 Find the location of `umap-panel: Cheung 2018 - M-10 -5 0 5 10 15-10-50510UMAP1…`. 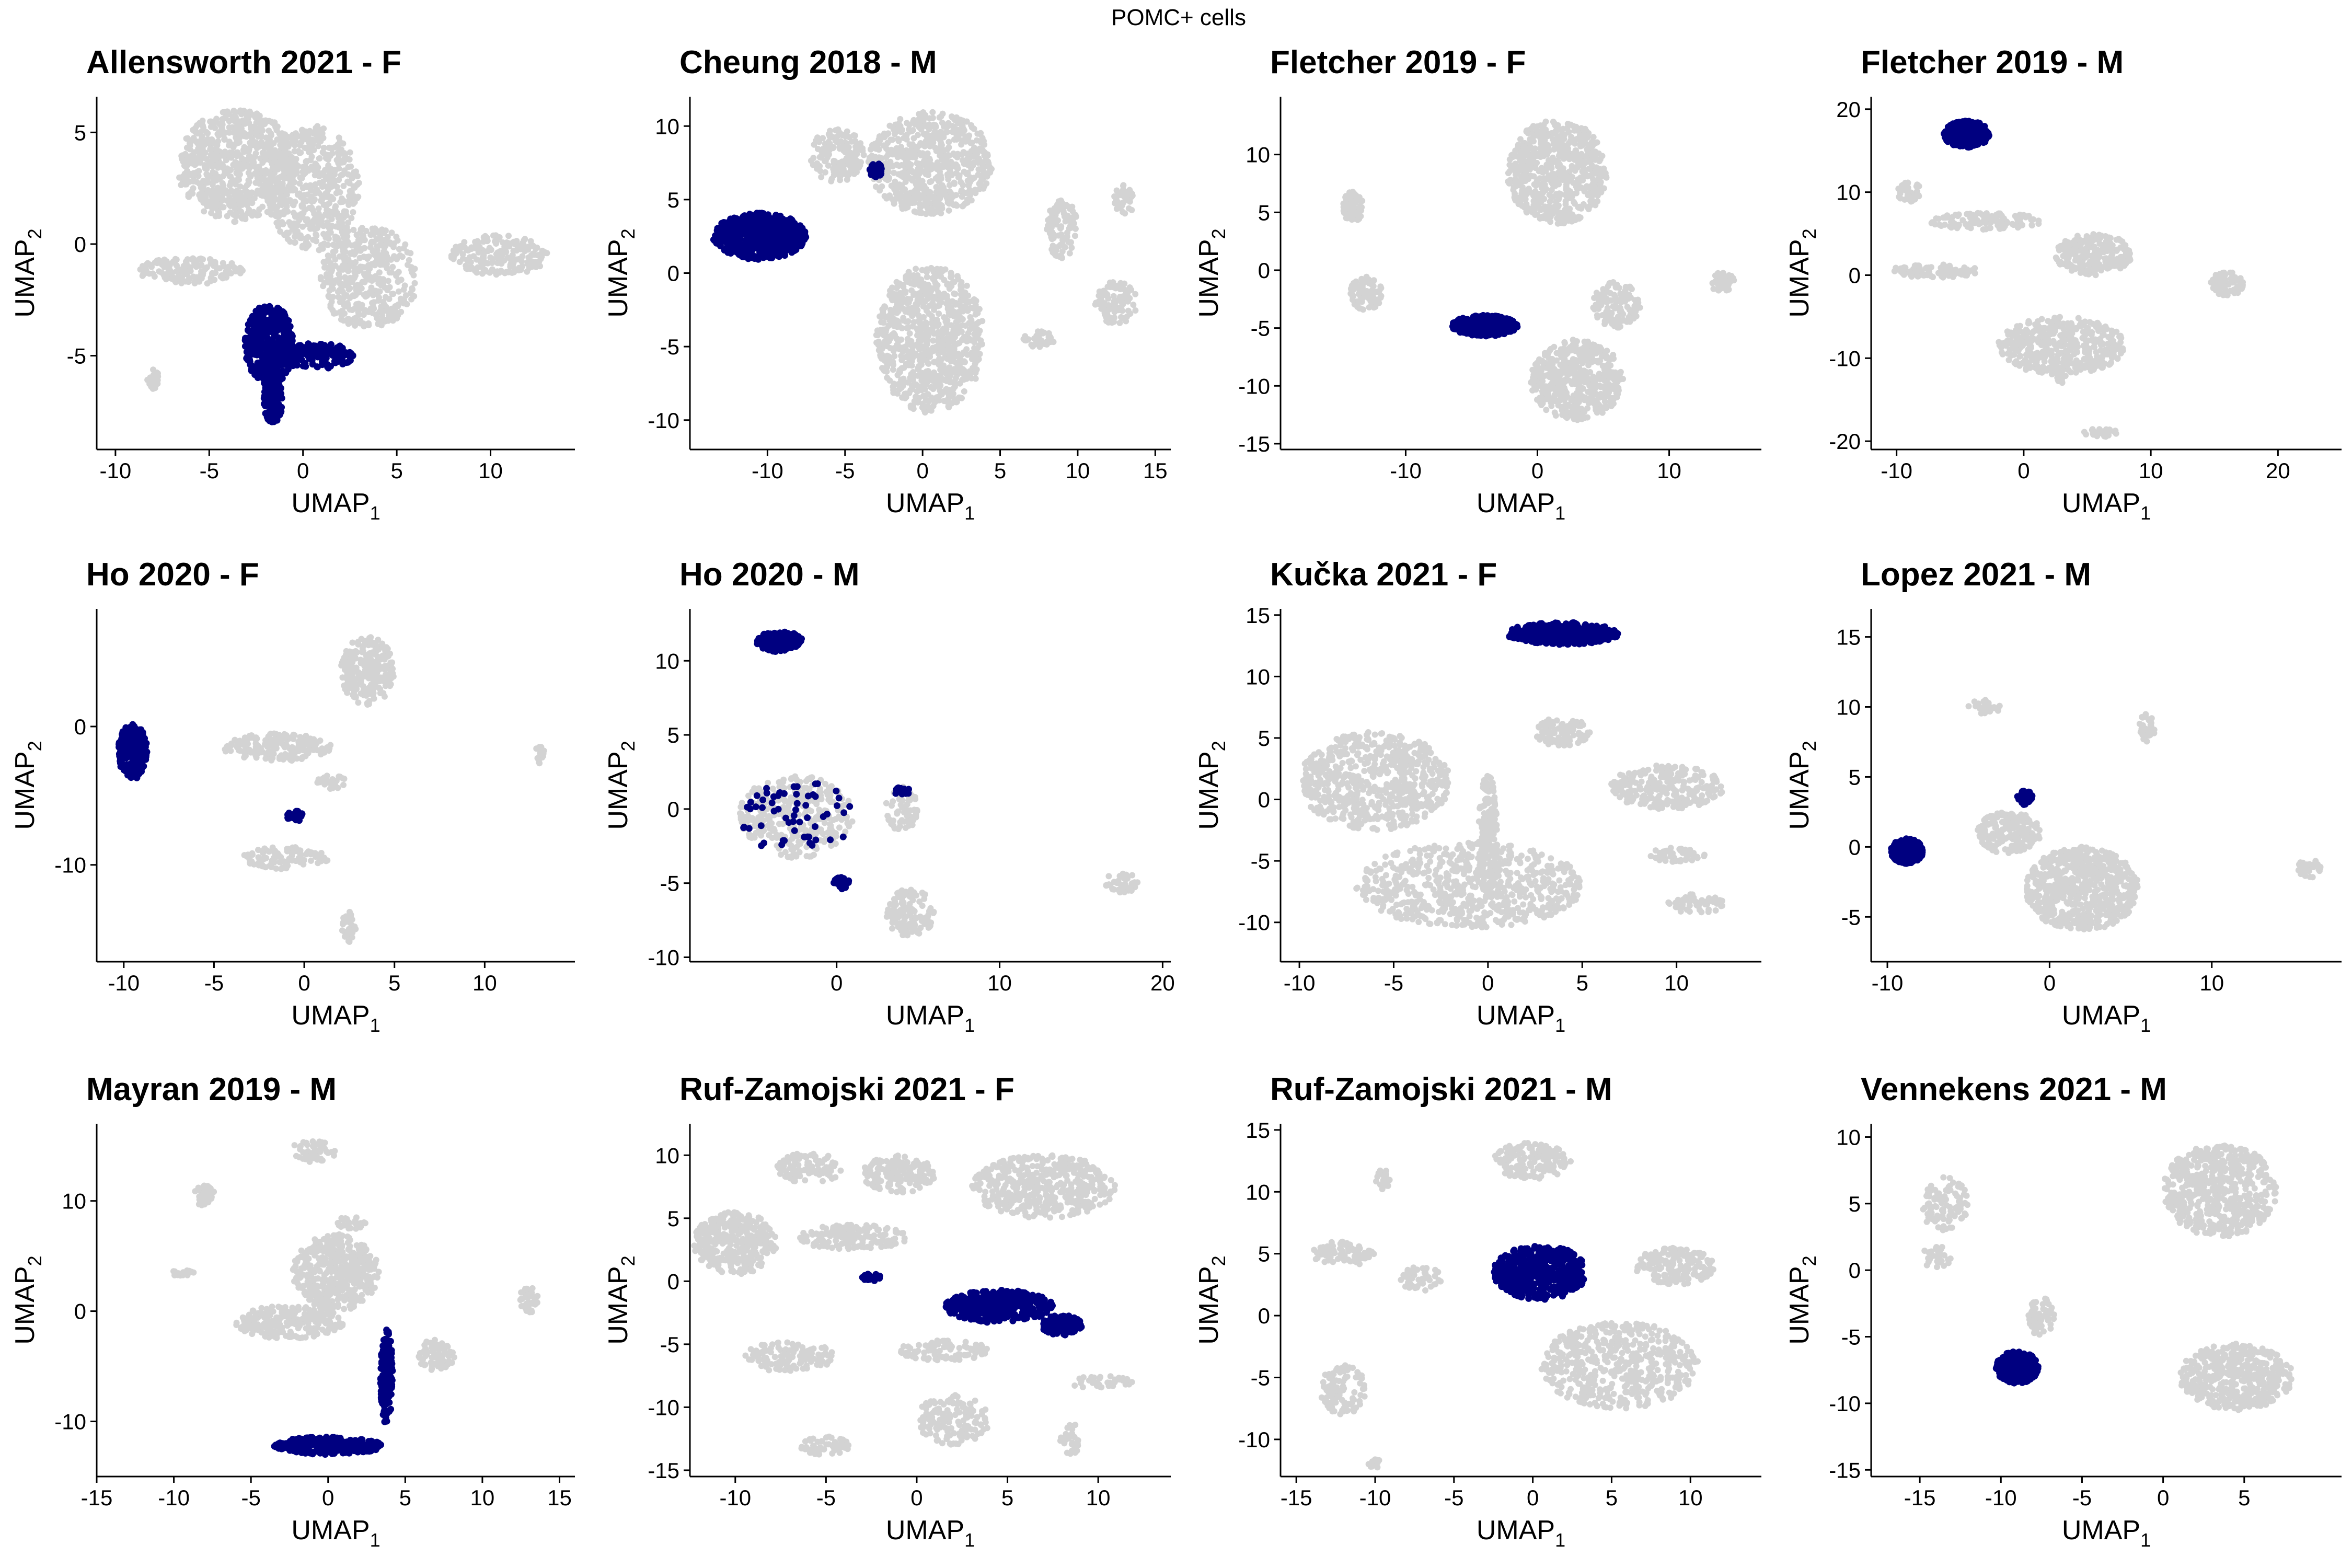

umap-panel: Cheung 2018 - M-10 -5 0 5 10 15-10-50510UMAP1… is located at coordinates (887, 284).